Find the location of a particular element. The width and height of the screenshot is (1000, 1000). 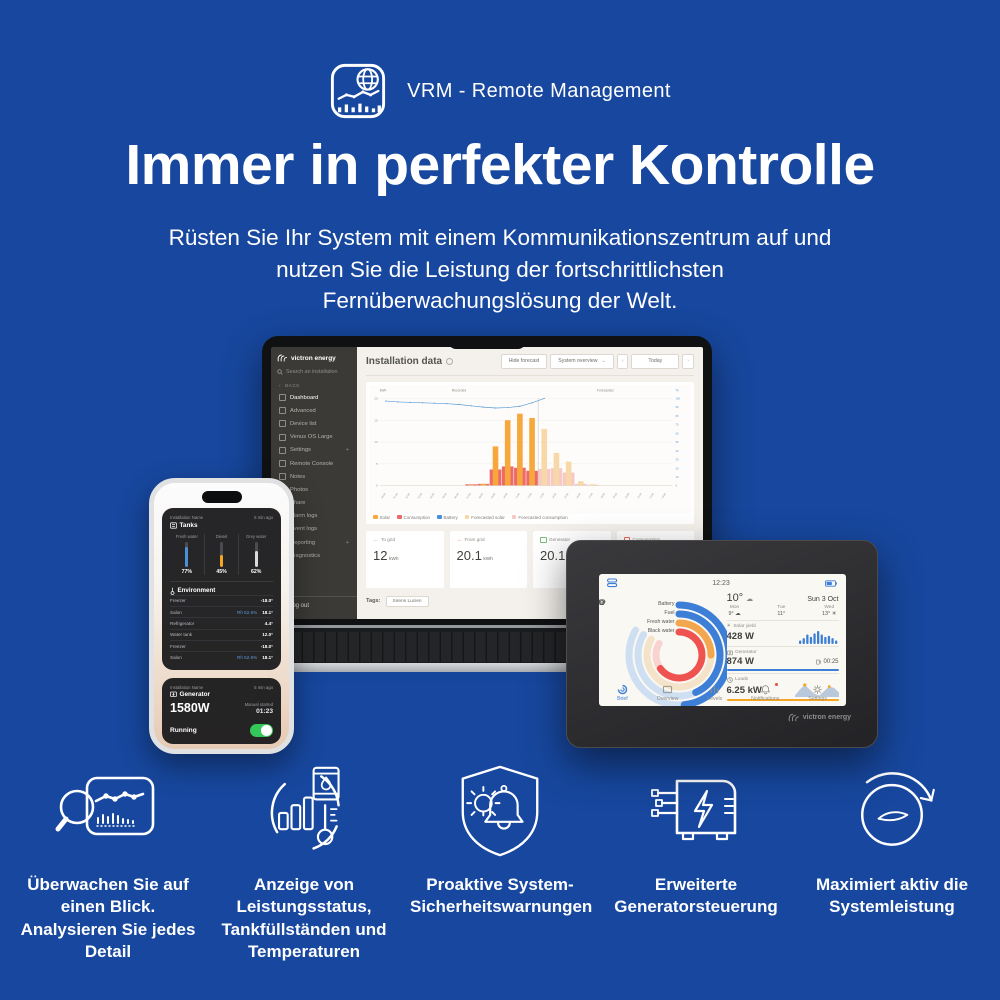

hide-forecast-button: Hide forecast is located at coordinates (524, 361).